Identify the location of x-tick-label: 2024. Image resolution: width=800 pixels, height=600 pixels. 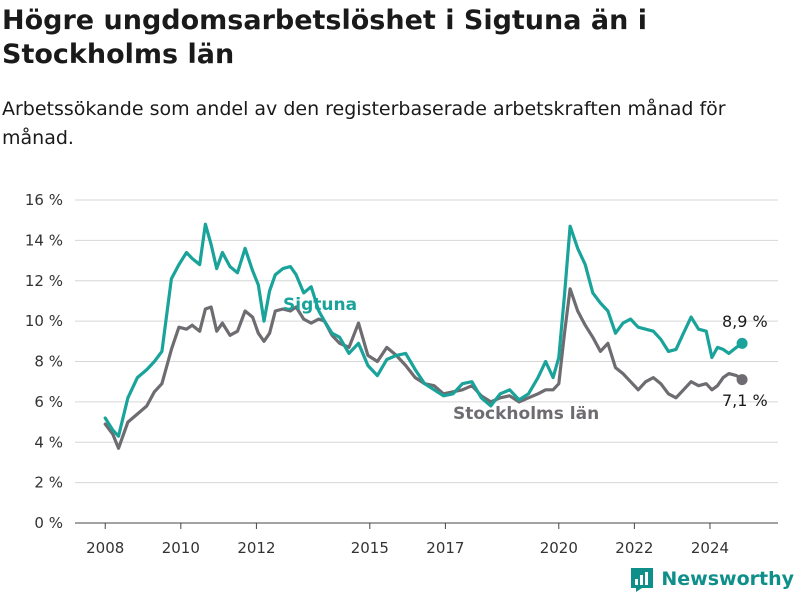
(710, 548).